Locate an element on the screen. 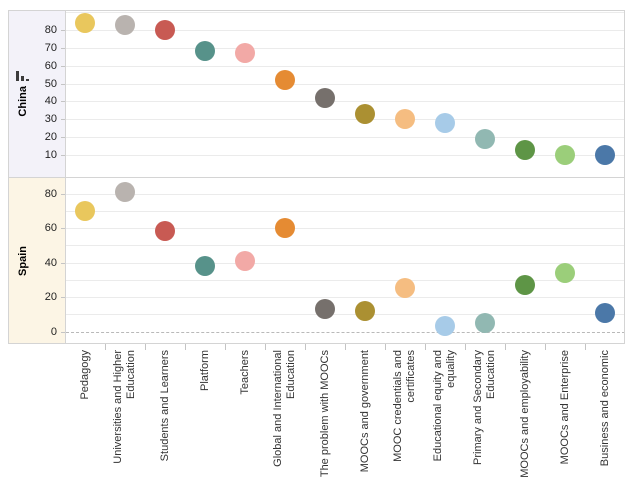 This screenshot has height=503, width=632. category-label-text: Global and International Education is located at coordinates (284, 408).